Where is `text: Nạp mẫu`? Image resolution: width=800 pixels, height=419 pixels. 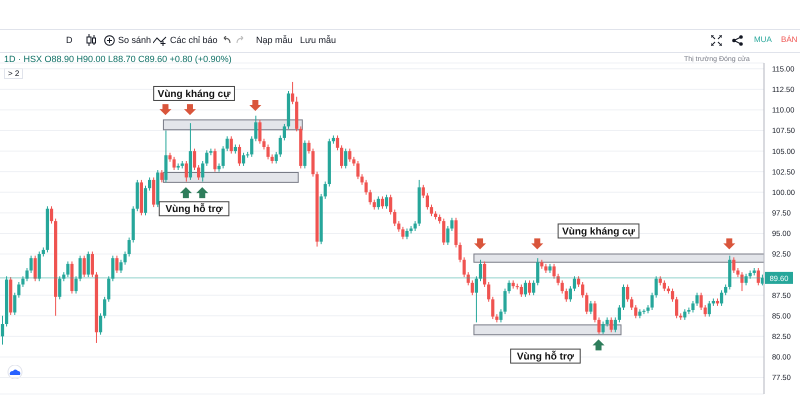 text: Nạp mẫu is located at coordinates (274, 40).